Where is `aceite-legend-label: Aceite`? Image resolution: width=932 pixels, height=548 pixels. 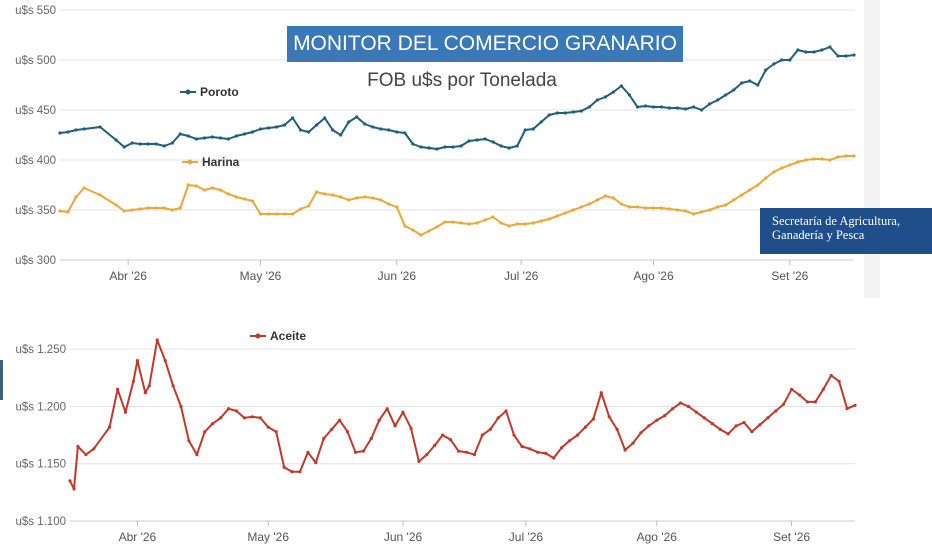
aceite-legend-label: Aceite is located at coordinates (288, 336).